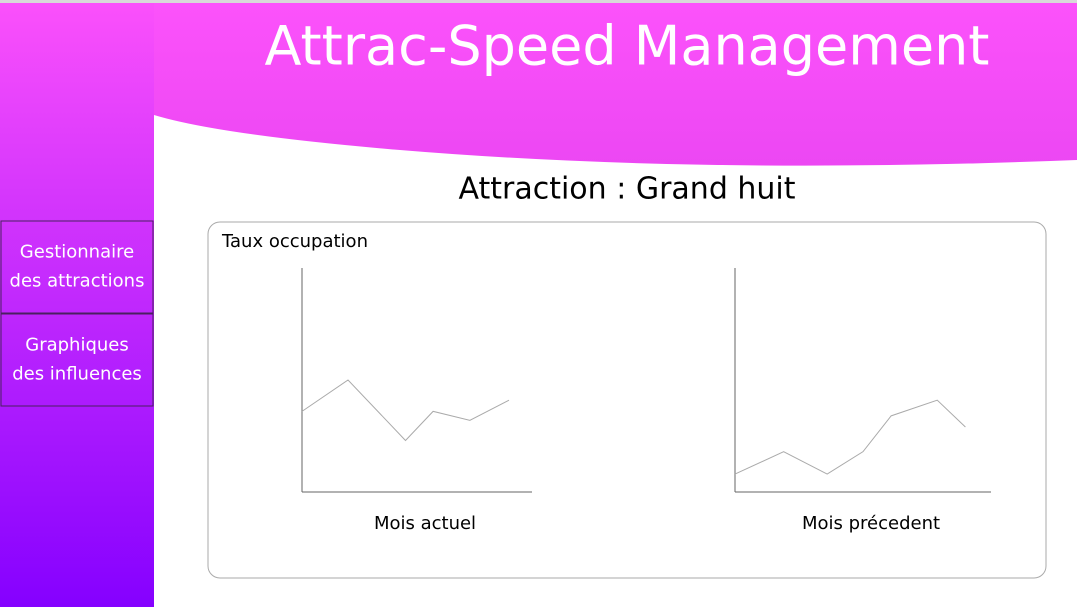 This screenshot has width=1077, height=607. I want to click on nav-label: Gestionnaire des attractions, so click(77, 267).